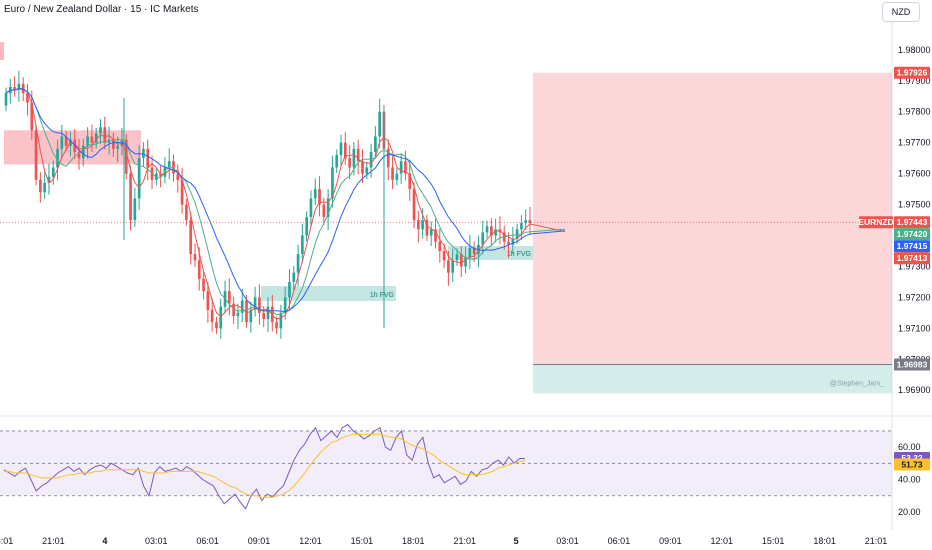 This screenshot has height=550, width=932. I want to click on price-tag-label: 1.97420, so click(912, 234).